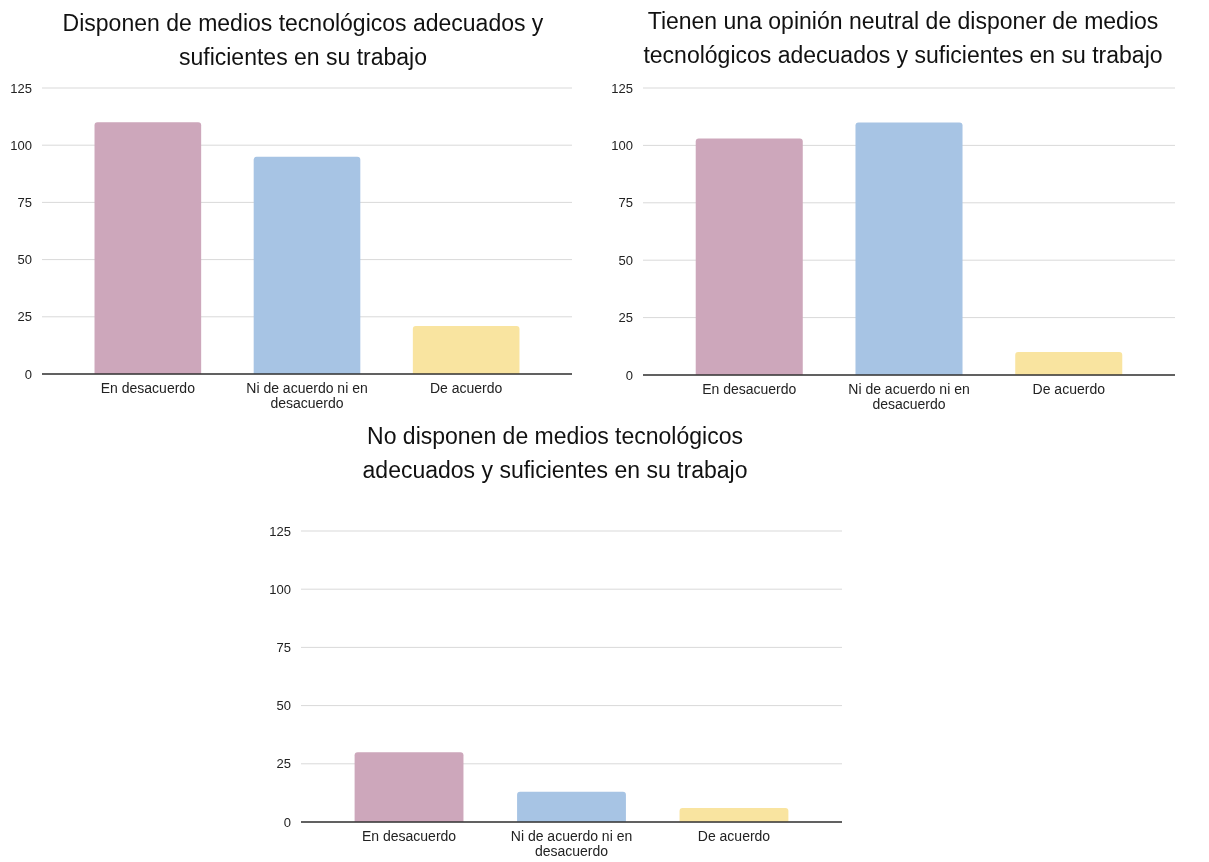 Image resolution: width=1209 pixels, height=862 pixels. What do you see at coordinates (903, 38) in the screenshot?
I see `chart-title: Tienen una opinión neutral de disponer de medios tecnológicos adecuados y suficientes en su trabajo` at bounding box center [903, 38].